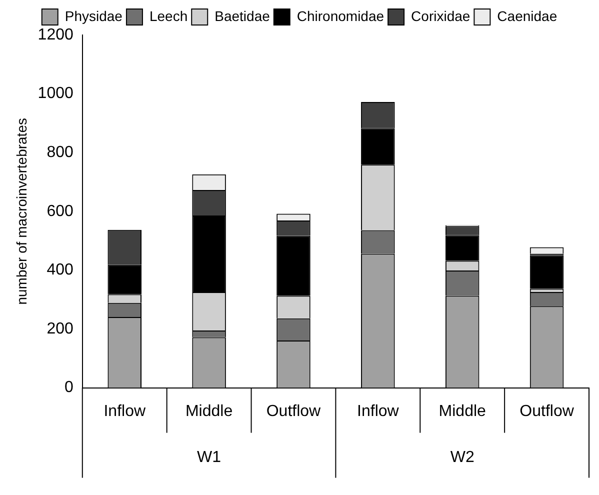 The height and width of the screenshot is (495, 599). I want to click on legend-label: Corixidae, so click(440, 16).